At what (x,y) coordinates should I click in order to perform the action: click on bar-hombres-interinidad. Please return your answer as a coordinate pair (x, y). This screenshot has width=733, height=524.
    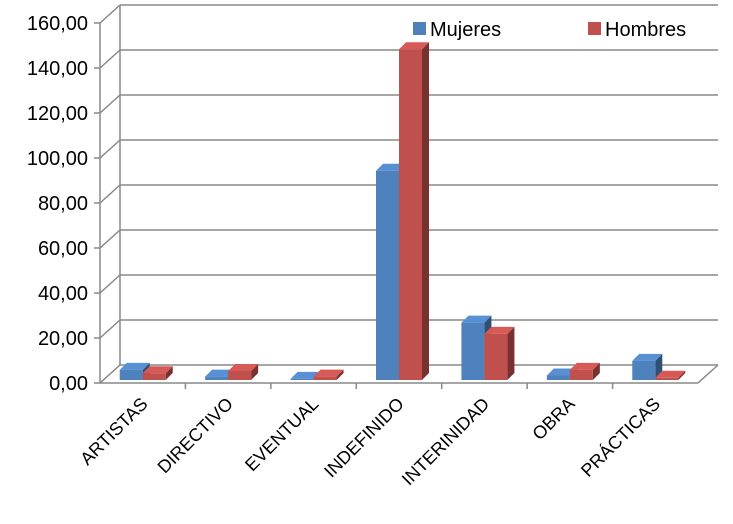
    Looking at the image, I should click on (499, 353).